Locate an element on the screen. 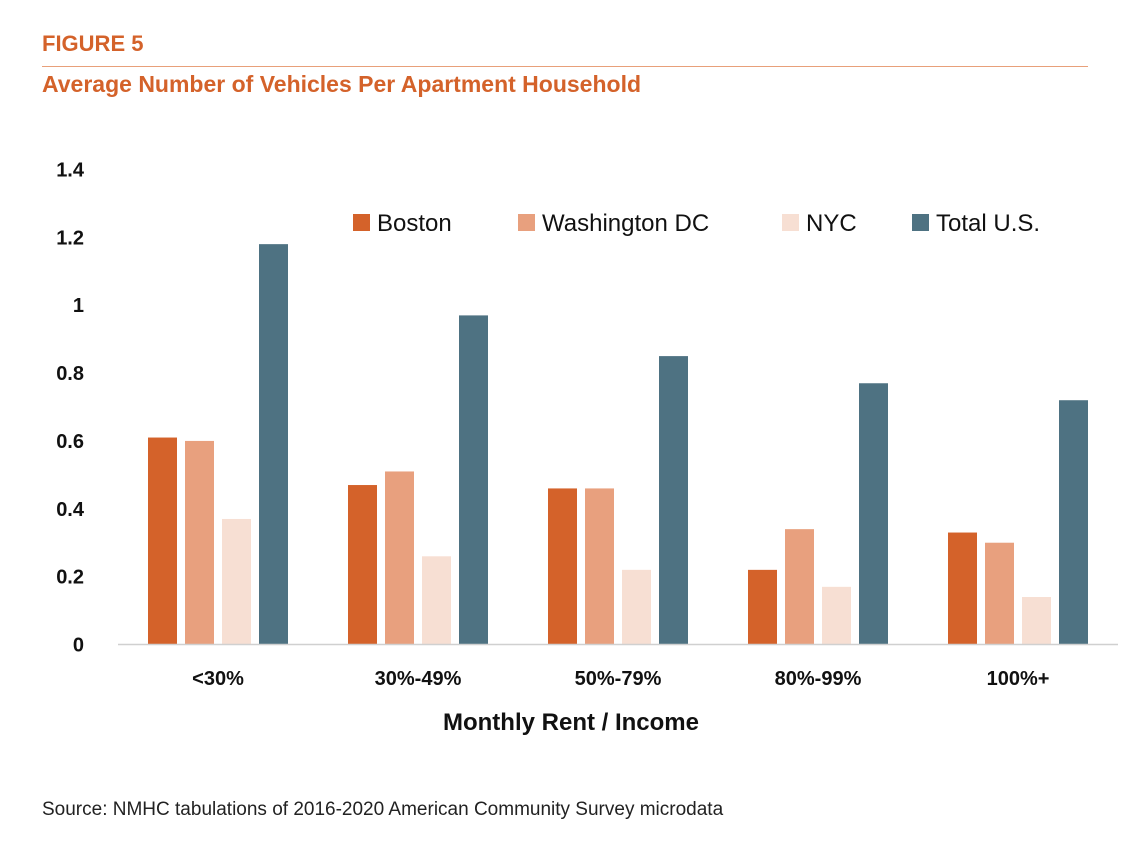 This screenshot has width=1130, height=849. y-tick-label: 0.6 is located at coordinates (70, 442).